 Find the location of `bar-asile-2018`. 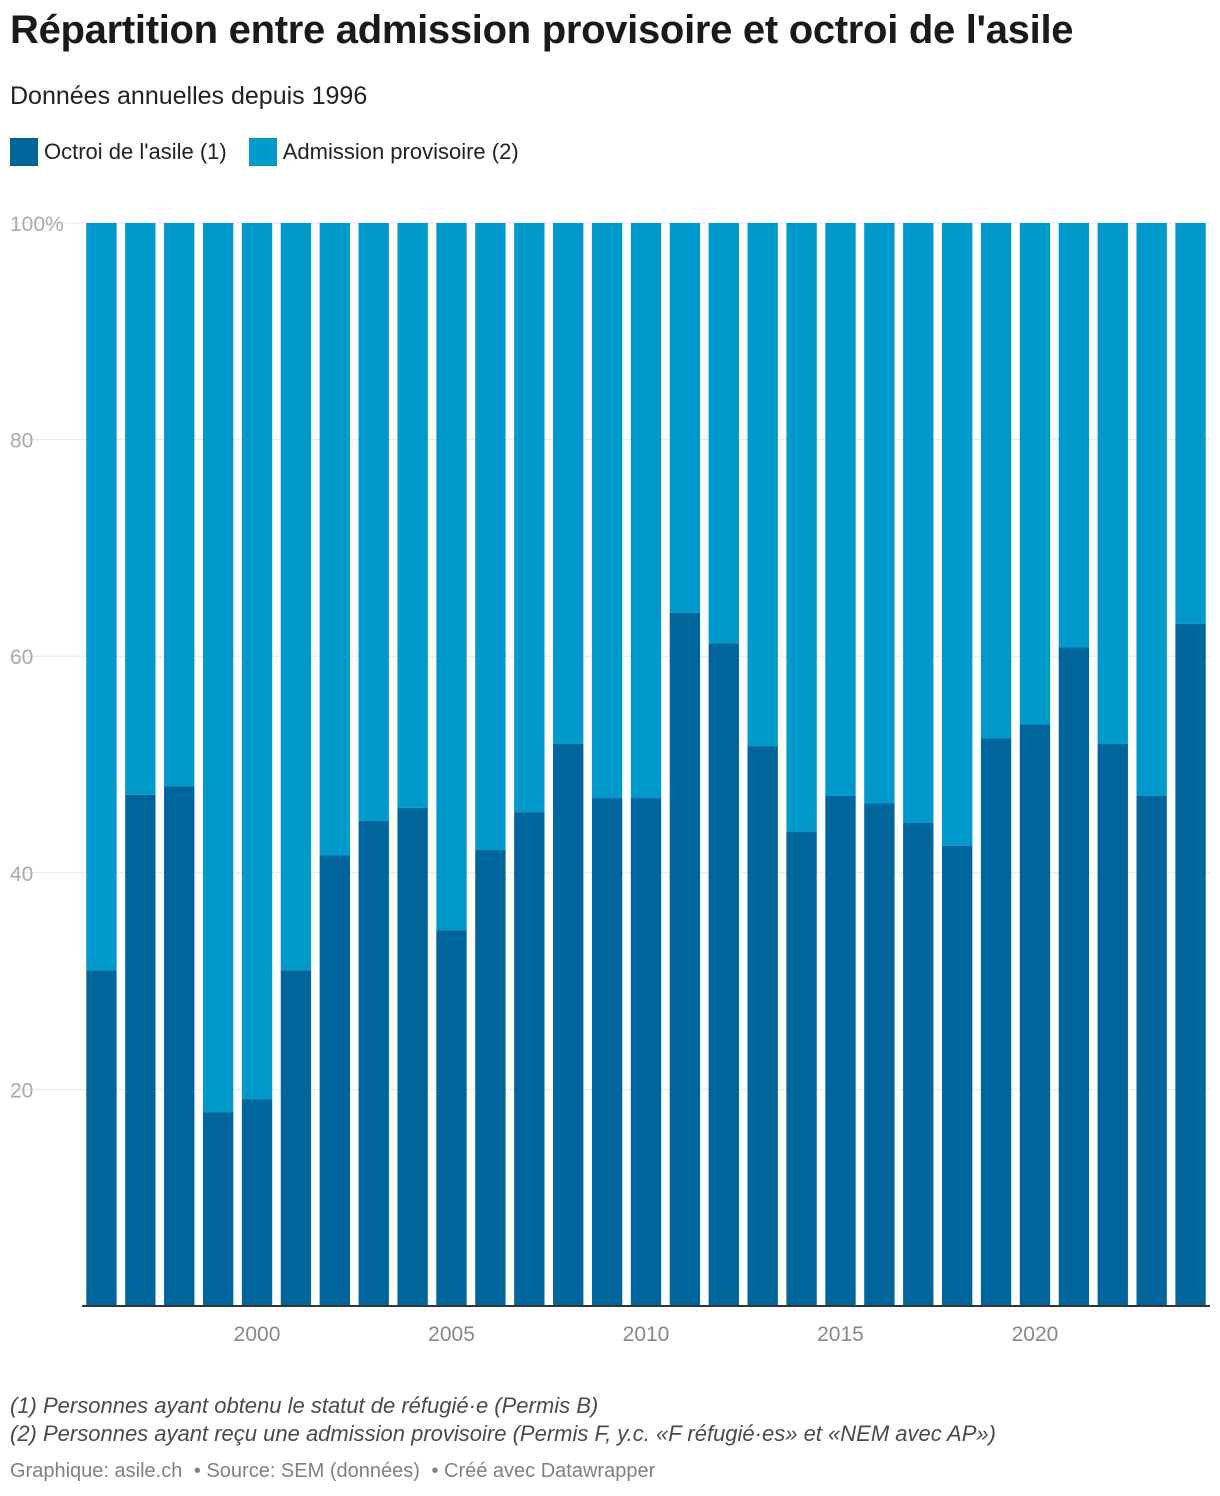

bar-asile-2018 is located at coordinates (957, 1075).